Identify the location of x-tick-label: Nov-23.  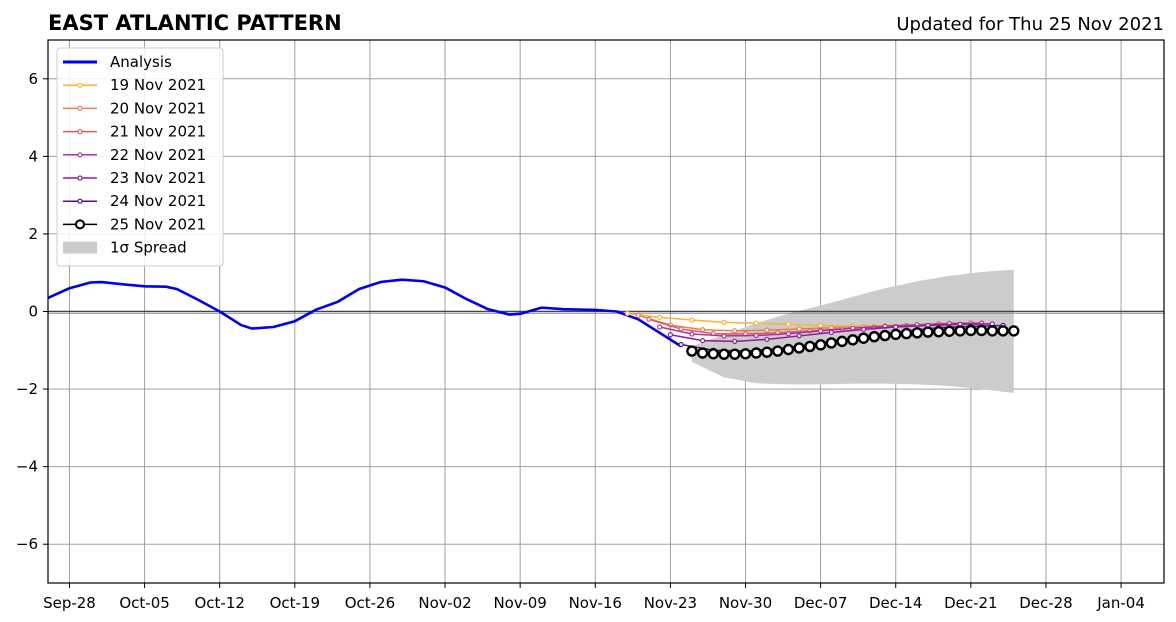
(670, 603).